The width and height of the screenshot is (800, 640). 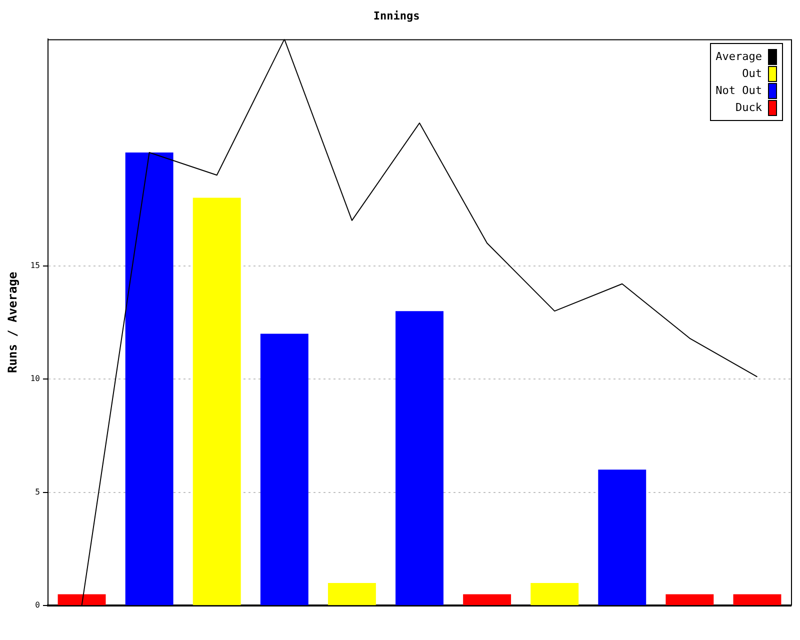 I want to click on y-tick-label: 5, so click(x=37, y=491).